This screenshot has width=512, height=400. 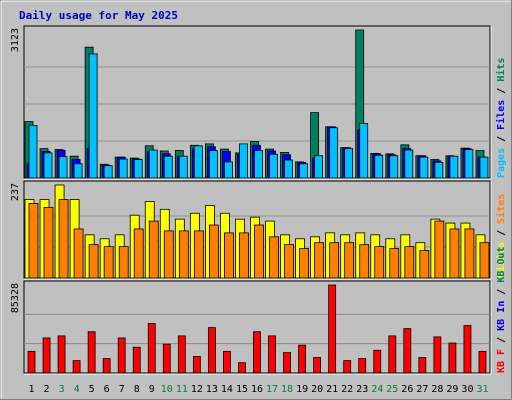 I want to click on panel-legend: KB F / KB In / KB Out, so click(x=501, y=310).